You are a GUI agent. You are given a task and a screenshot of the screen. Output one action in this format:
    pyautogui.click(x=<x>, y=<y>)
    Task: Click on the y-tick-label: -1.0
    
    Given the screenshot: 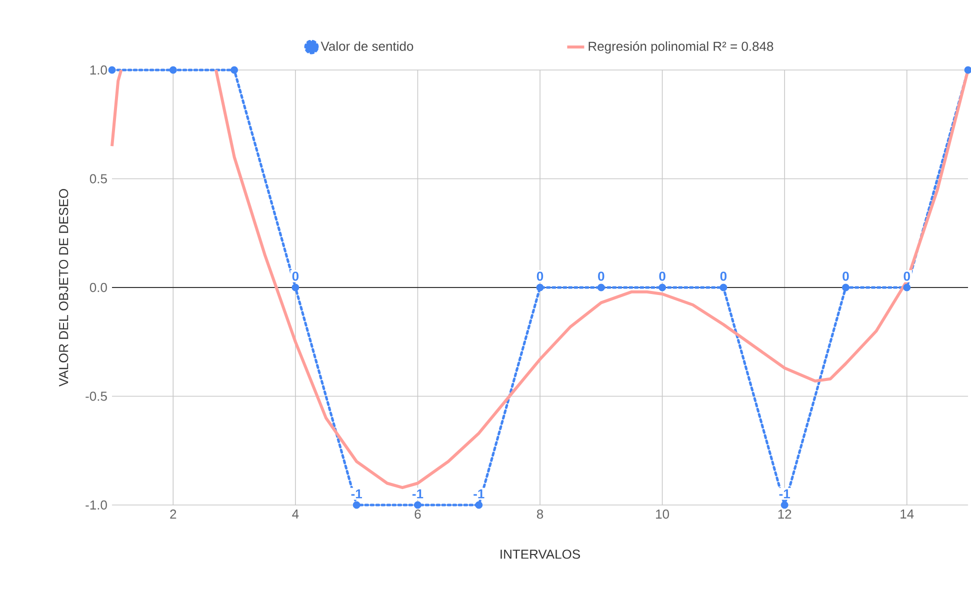 What is the action you would take?
    pyautogui.click(x=96, y=505)
    